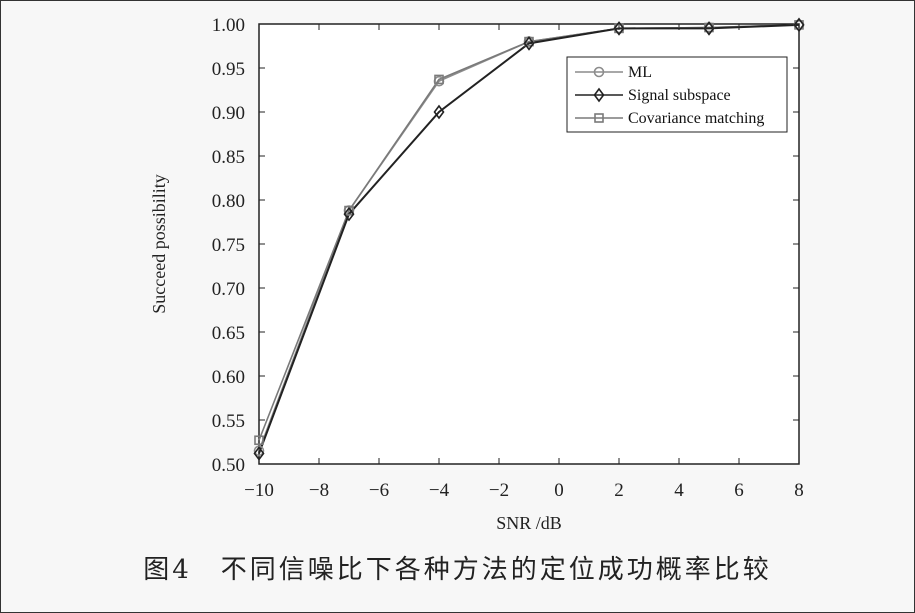 The width and height of the screenshot is (915, 613). What do you see at coordinates (228, 245) in the screenshot?
I see `y-tick-label: 0.75` at bounding box center [228, 245].